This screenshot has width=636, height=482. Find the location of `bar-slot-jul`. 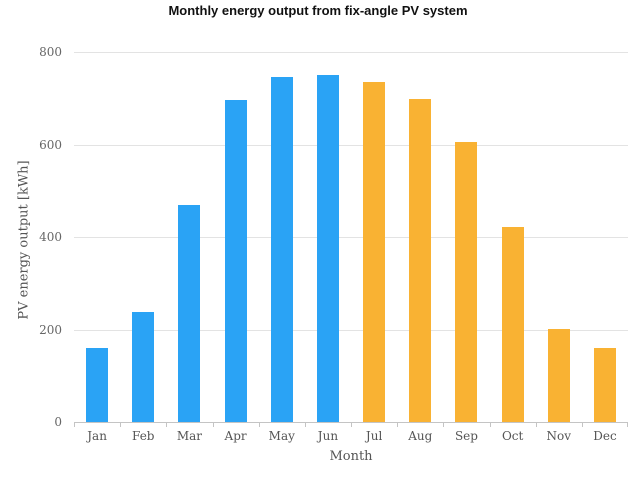

bar-slot-jul is located at coordinates (374, 237).